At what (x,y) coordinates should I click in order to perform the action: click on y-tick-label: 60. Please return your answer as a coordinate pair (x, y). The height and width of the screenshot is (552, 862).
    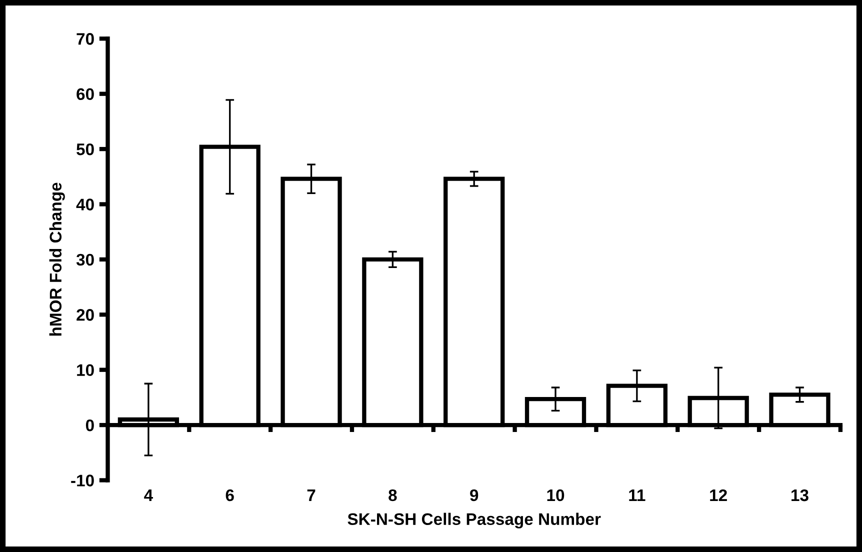
    Looking at the image, I should click on (85, 94).